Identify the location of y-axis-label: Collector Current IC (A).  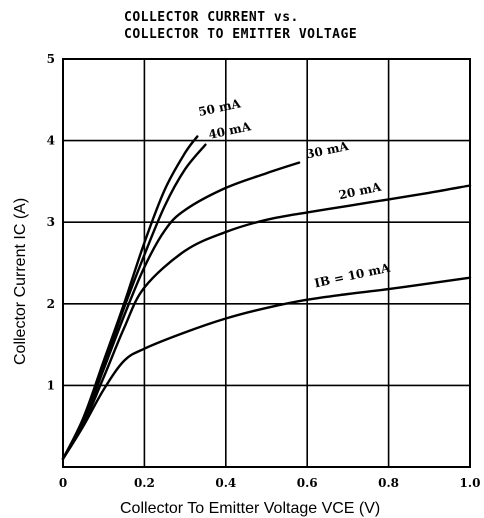
(20, 281).